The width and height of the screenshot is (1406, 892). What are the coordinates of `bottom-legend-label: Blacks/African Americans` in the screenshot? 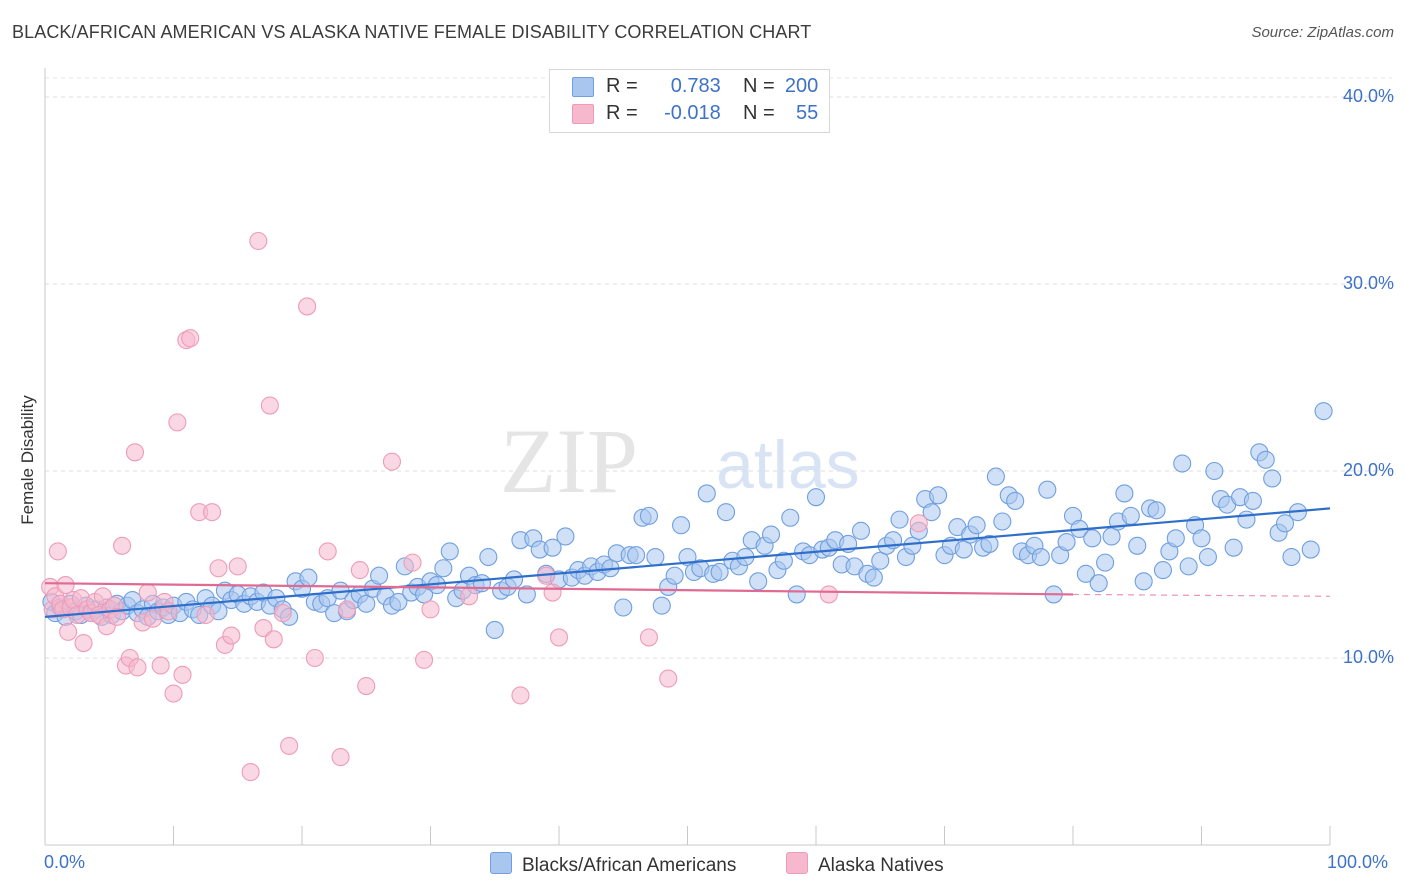 It's located at (629, 865).